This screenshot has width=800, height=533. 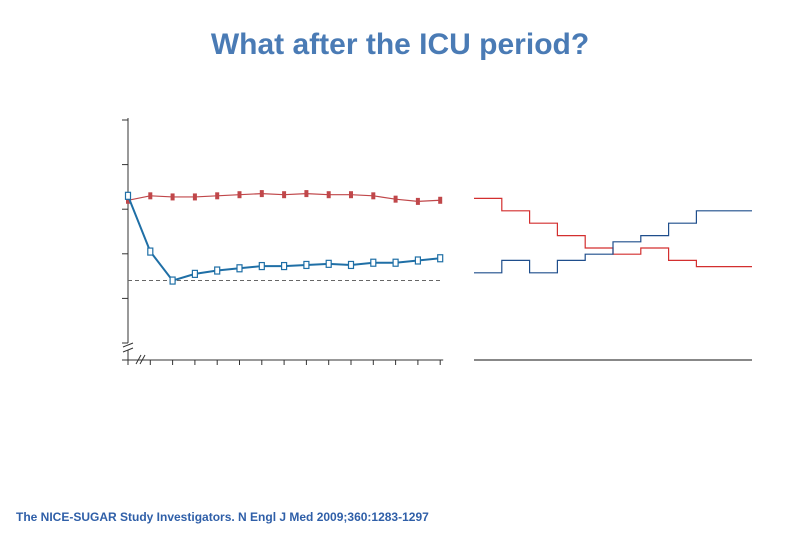 I want to click on step-line-red, so click(x=613, y=232).